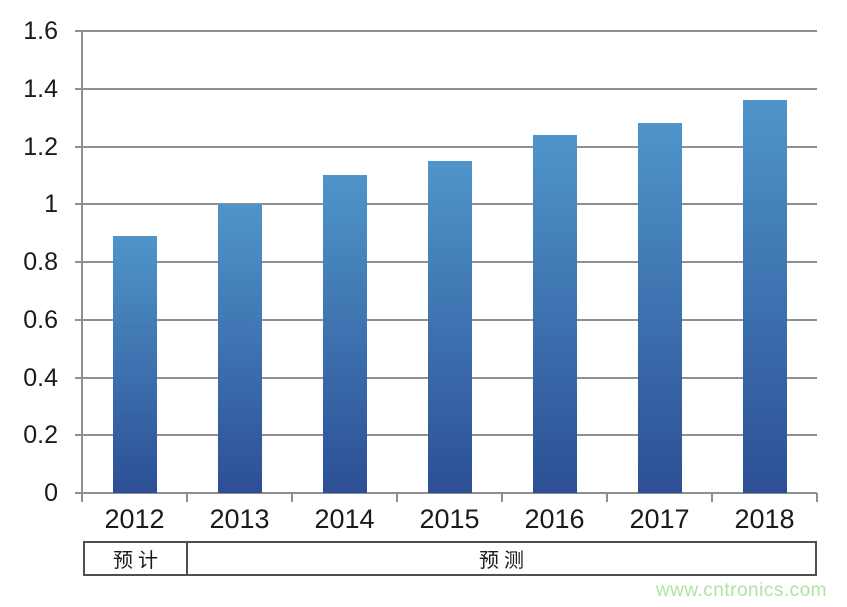 The width and height of the screenshot is (847, 607). I want to click on bar-2013, so click(239, 348).